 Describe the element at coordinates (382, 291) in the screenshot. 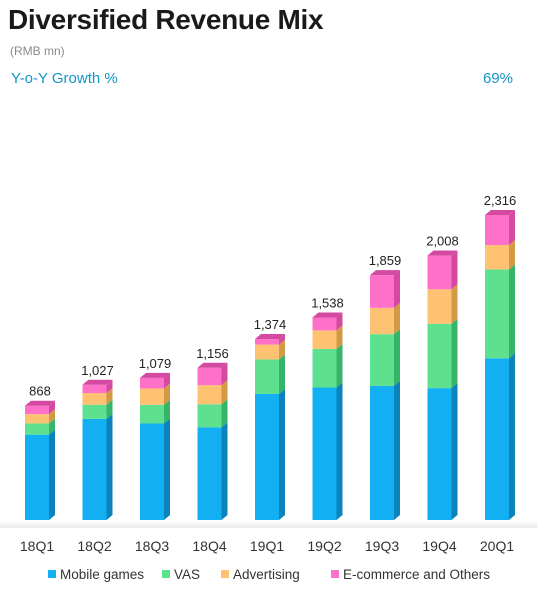

I see `bar-segment-19Q3-e-commerce-and-others` at that location.